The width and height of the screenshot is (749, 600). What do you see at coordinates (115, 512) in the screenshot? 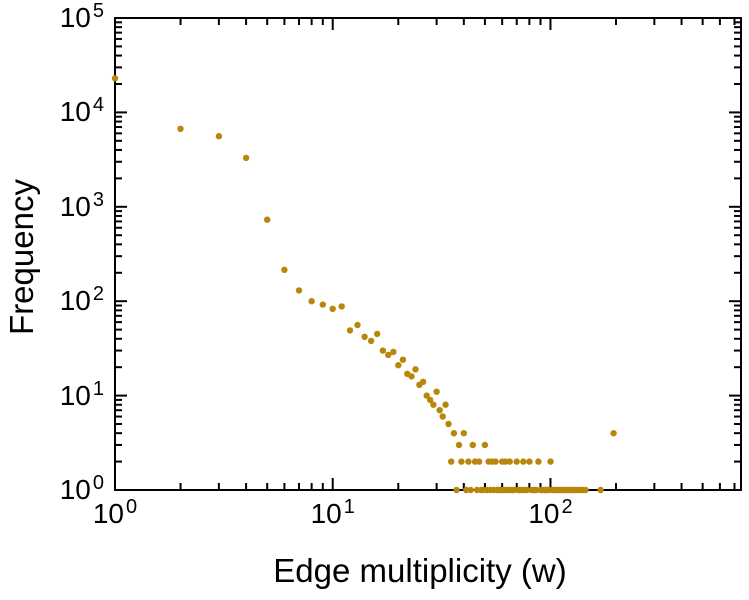
I see `x-tick-label: 10 0` at bounding box center [115, 512].